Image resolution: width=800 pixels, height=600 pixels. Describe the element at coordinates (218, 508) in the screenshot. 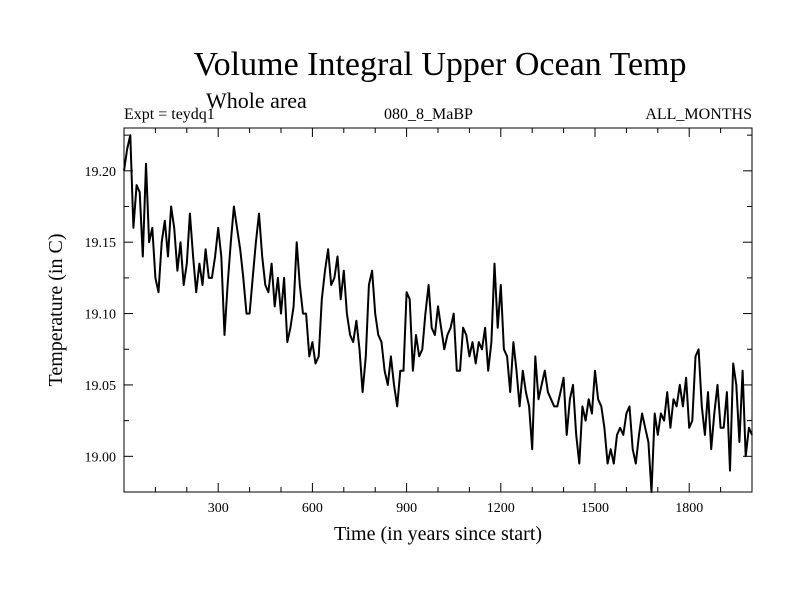

I see `x-tick-label: 300` at that location.